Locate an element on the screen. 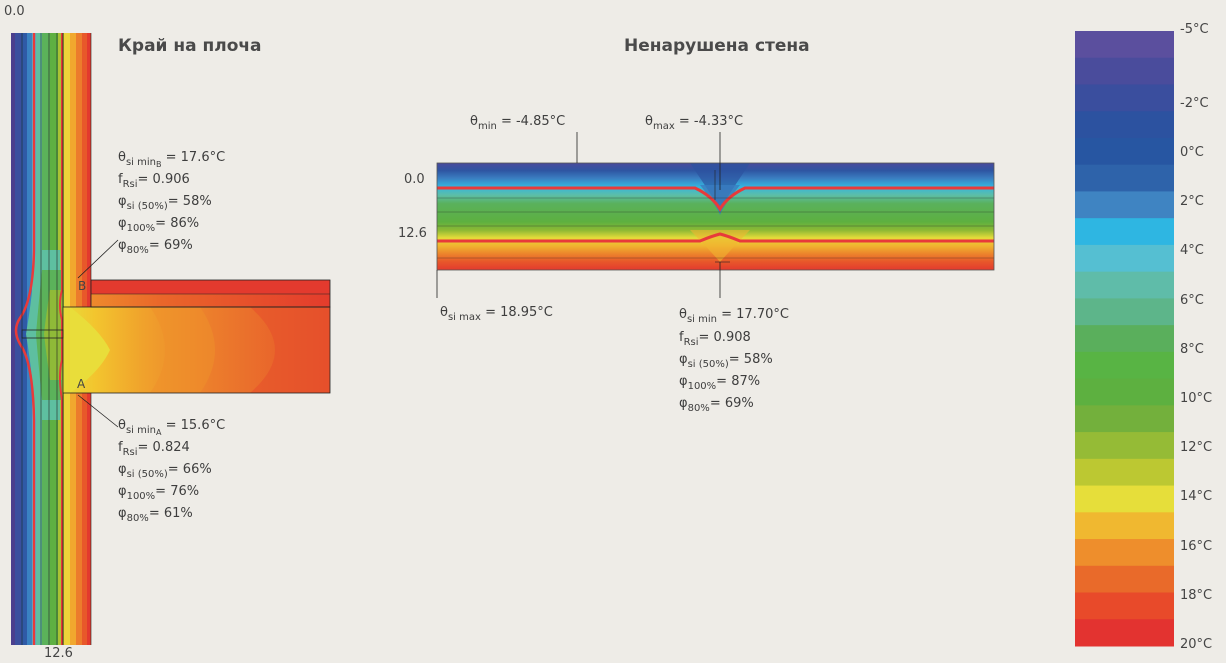  point-b-phi100: φ100%= 86% is located at coordinates (159, 225).